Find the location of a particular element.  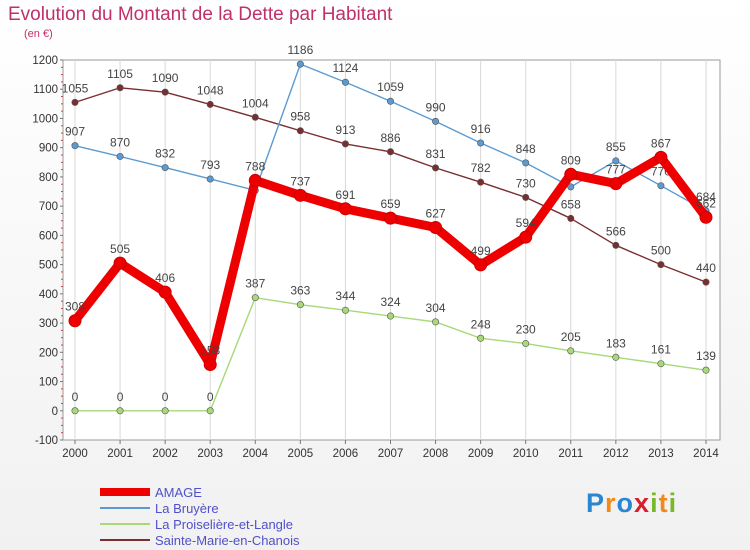

proxiti-logo: Proxiti is located at coordinates (631, 503).